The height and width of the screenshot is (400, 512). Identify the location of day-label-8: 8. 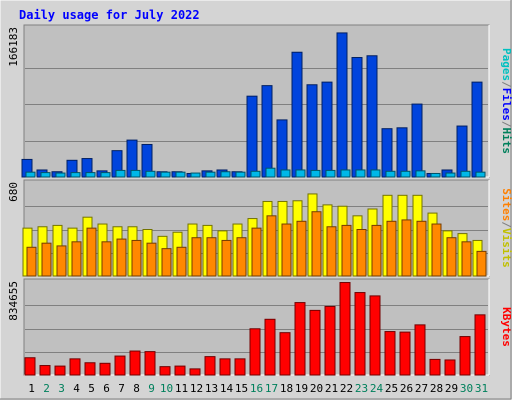
(136, 388).